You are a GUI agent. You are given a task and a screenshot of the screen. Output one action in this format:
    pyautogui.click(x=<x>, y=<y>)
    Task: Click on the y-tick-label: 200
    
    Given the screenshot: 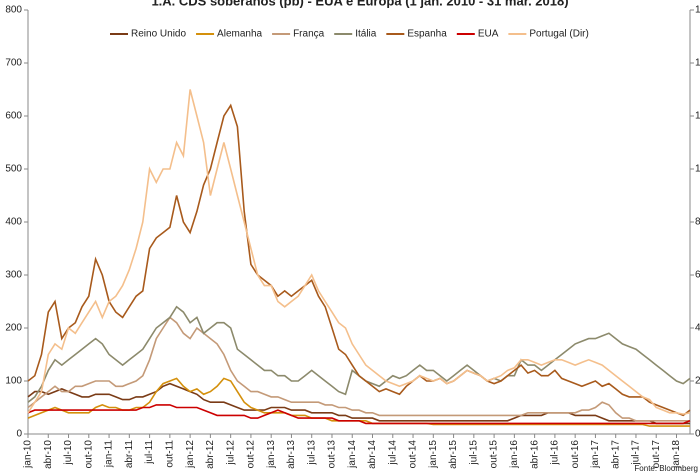 What is the action you would take?
    pyautogui.click(x=13, y=328)
    